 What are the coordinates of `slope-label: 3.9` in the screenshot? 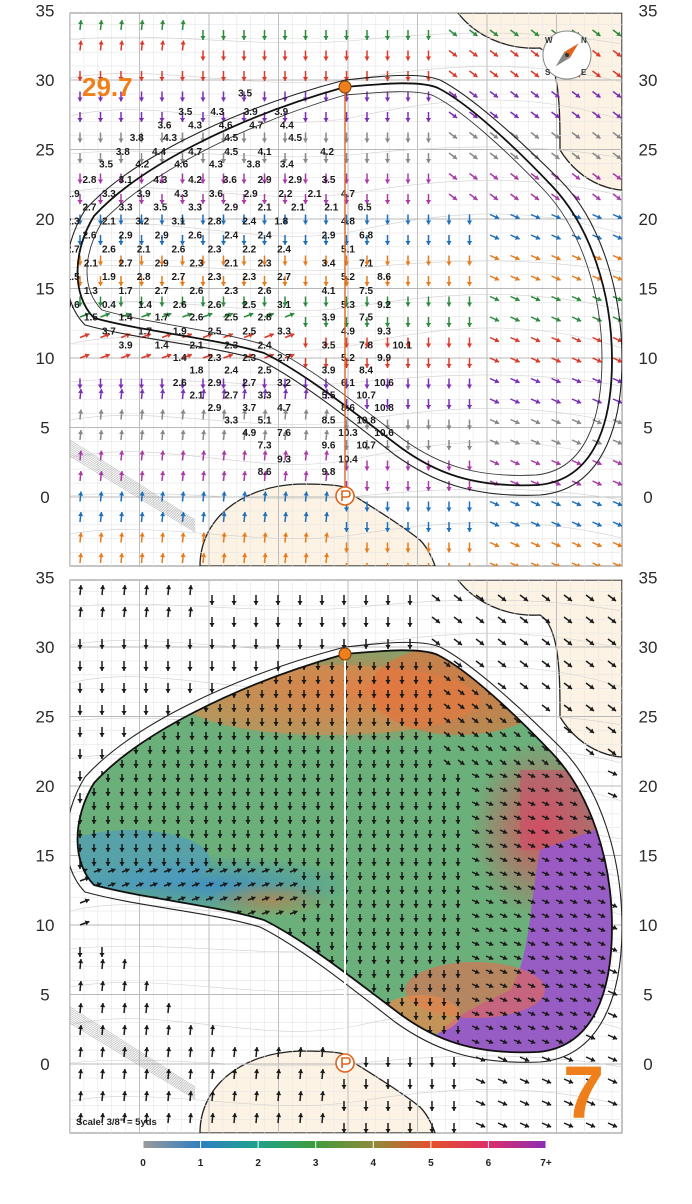 It's located at (329, 317).